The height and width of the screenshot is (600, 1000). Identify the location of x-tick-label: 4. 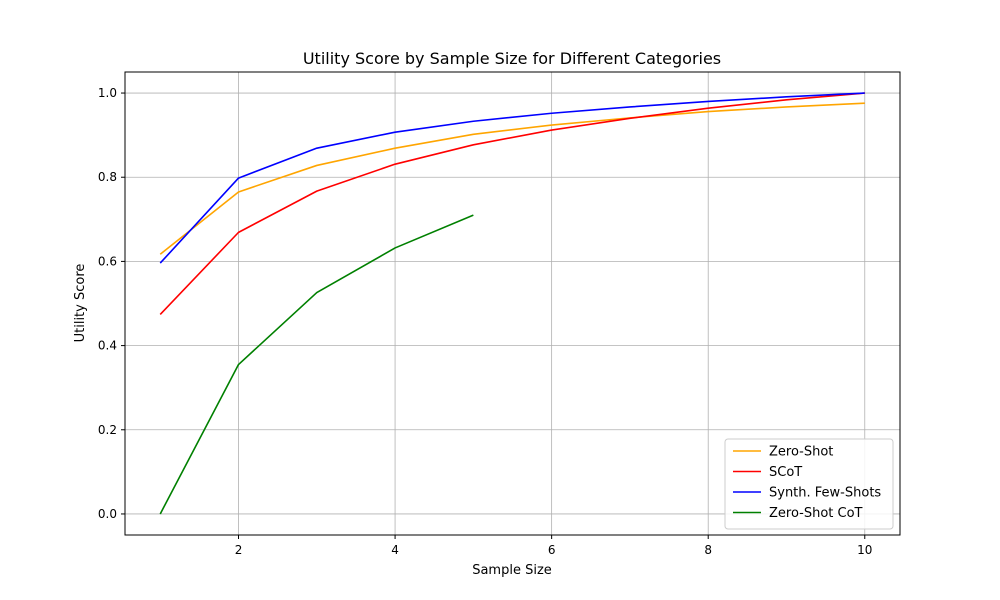
(395, 550).